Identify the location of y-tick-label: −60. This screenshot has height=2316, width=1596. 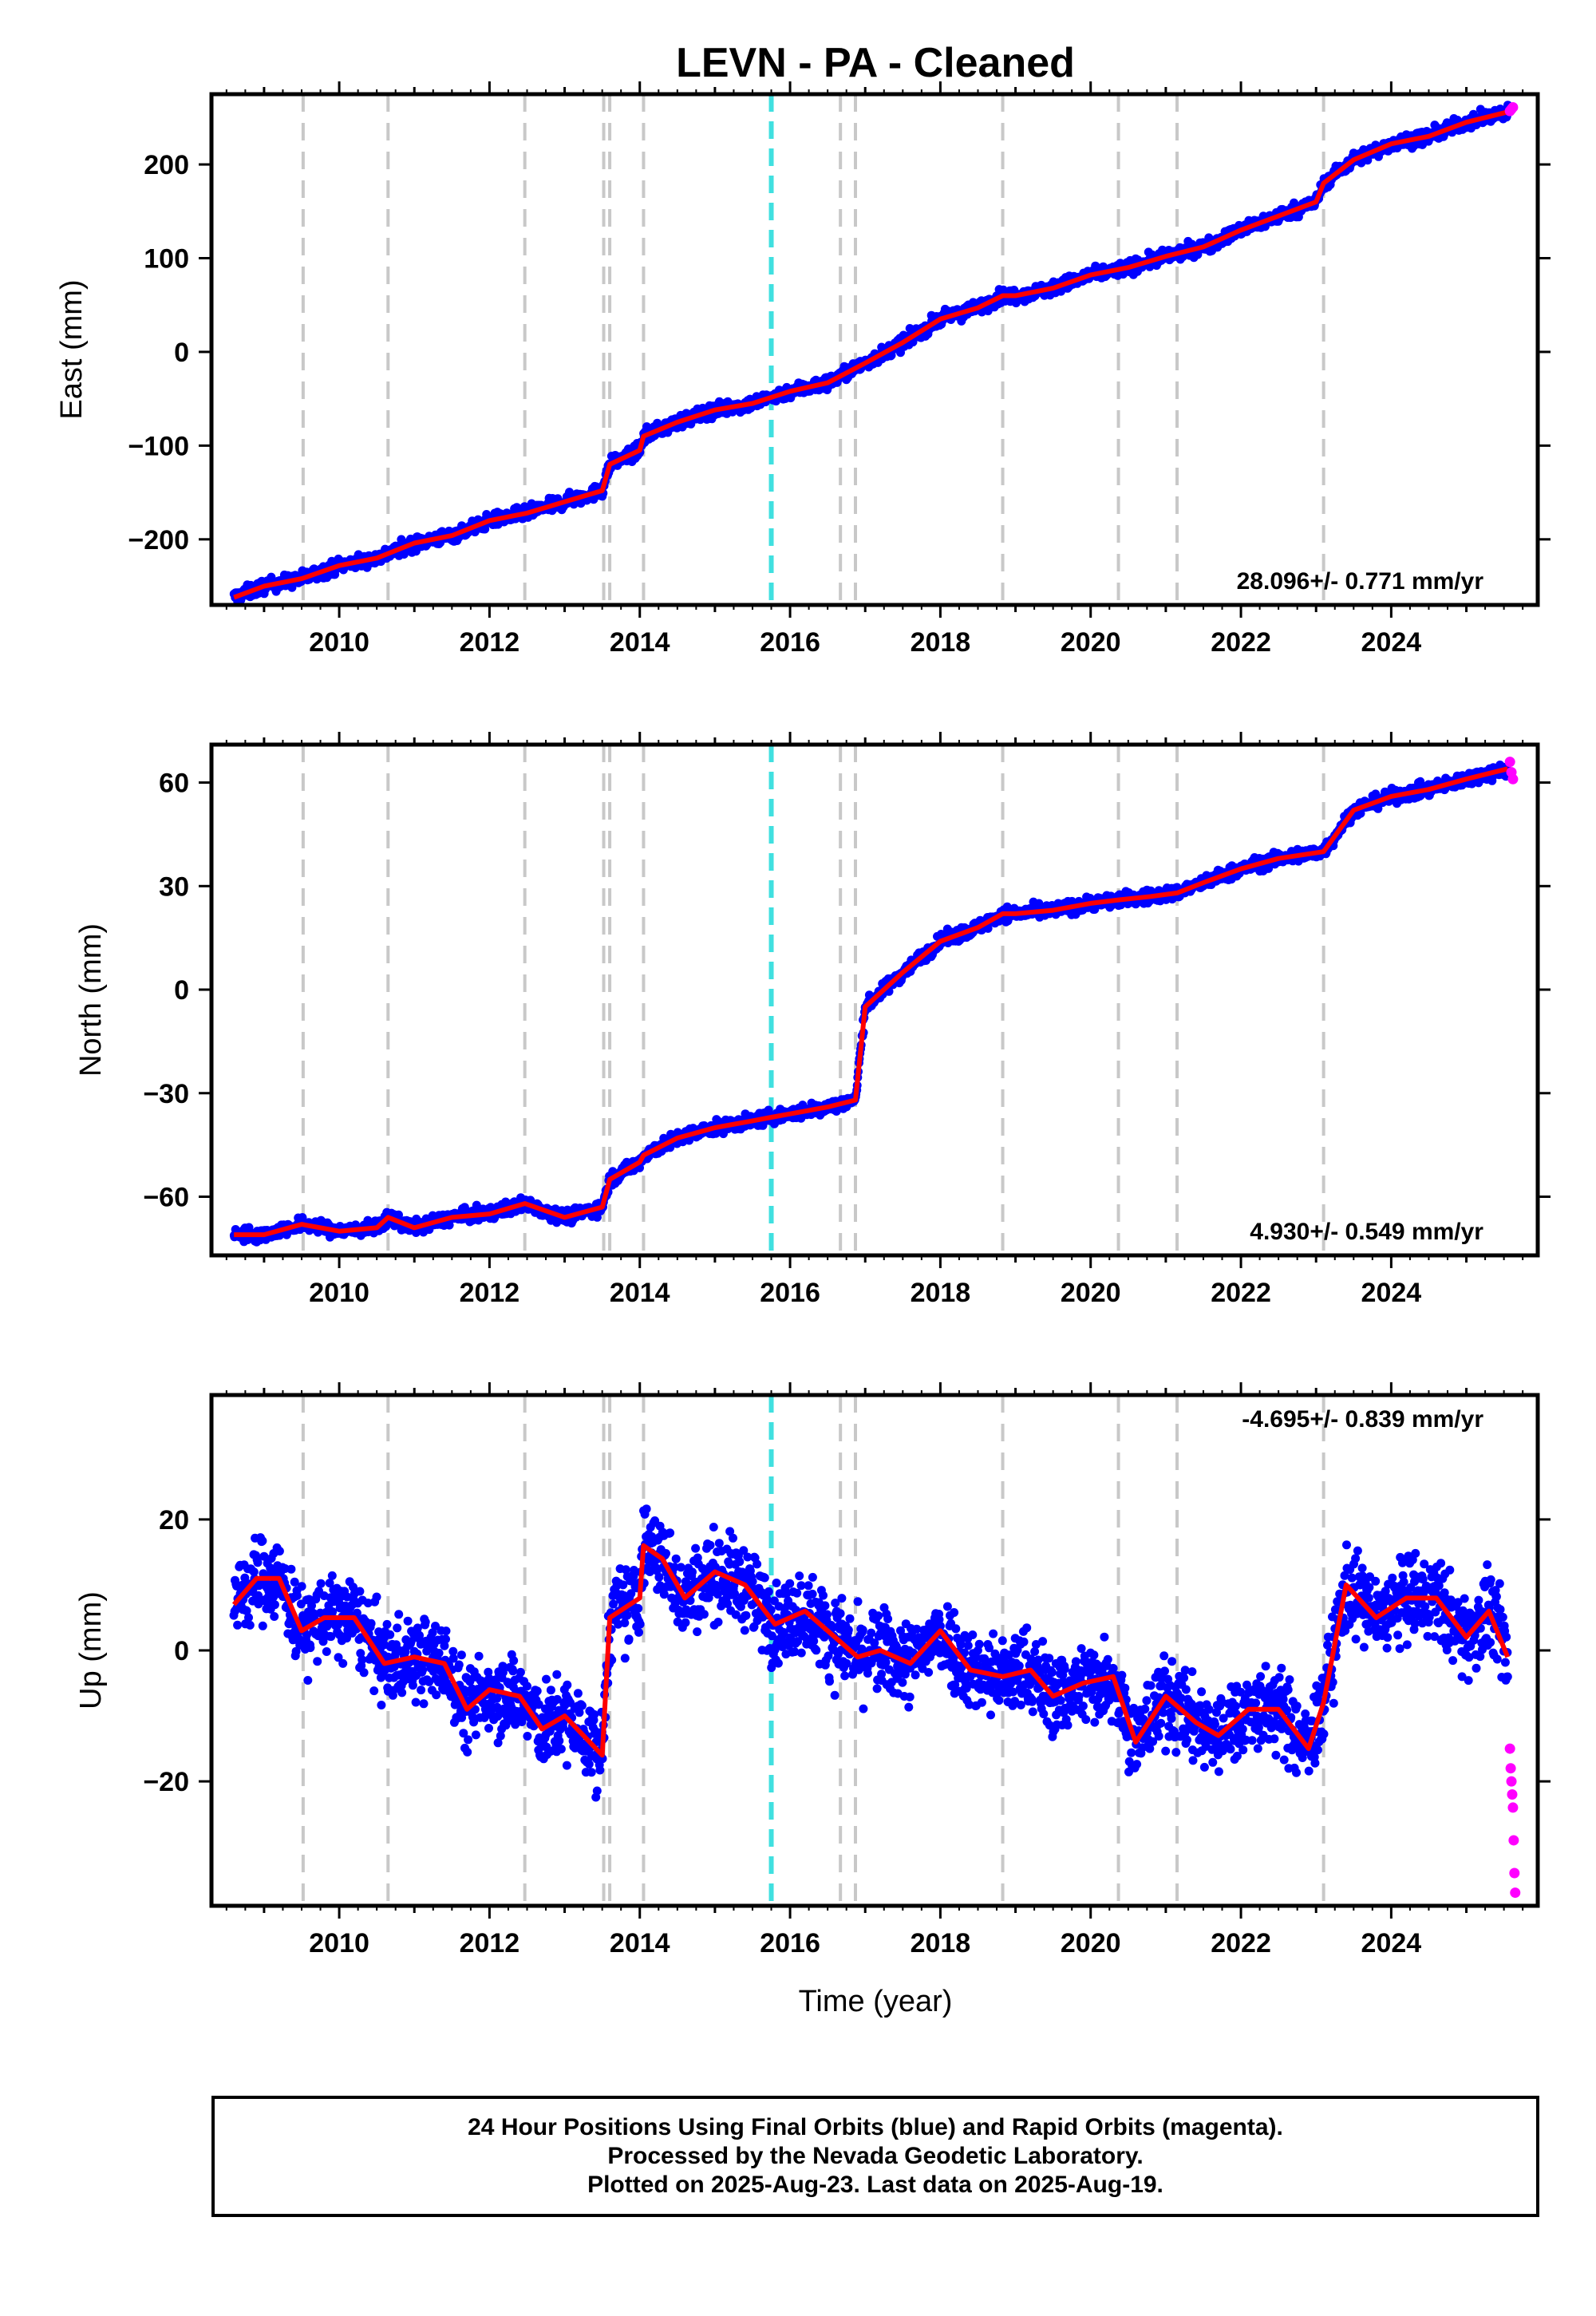
(166, 1197).